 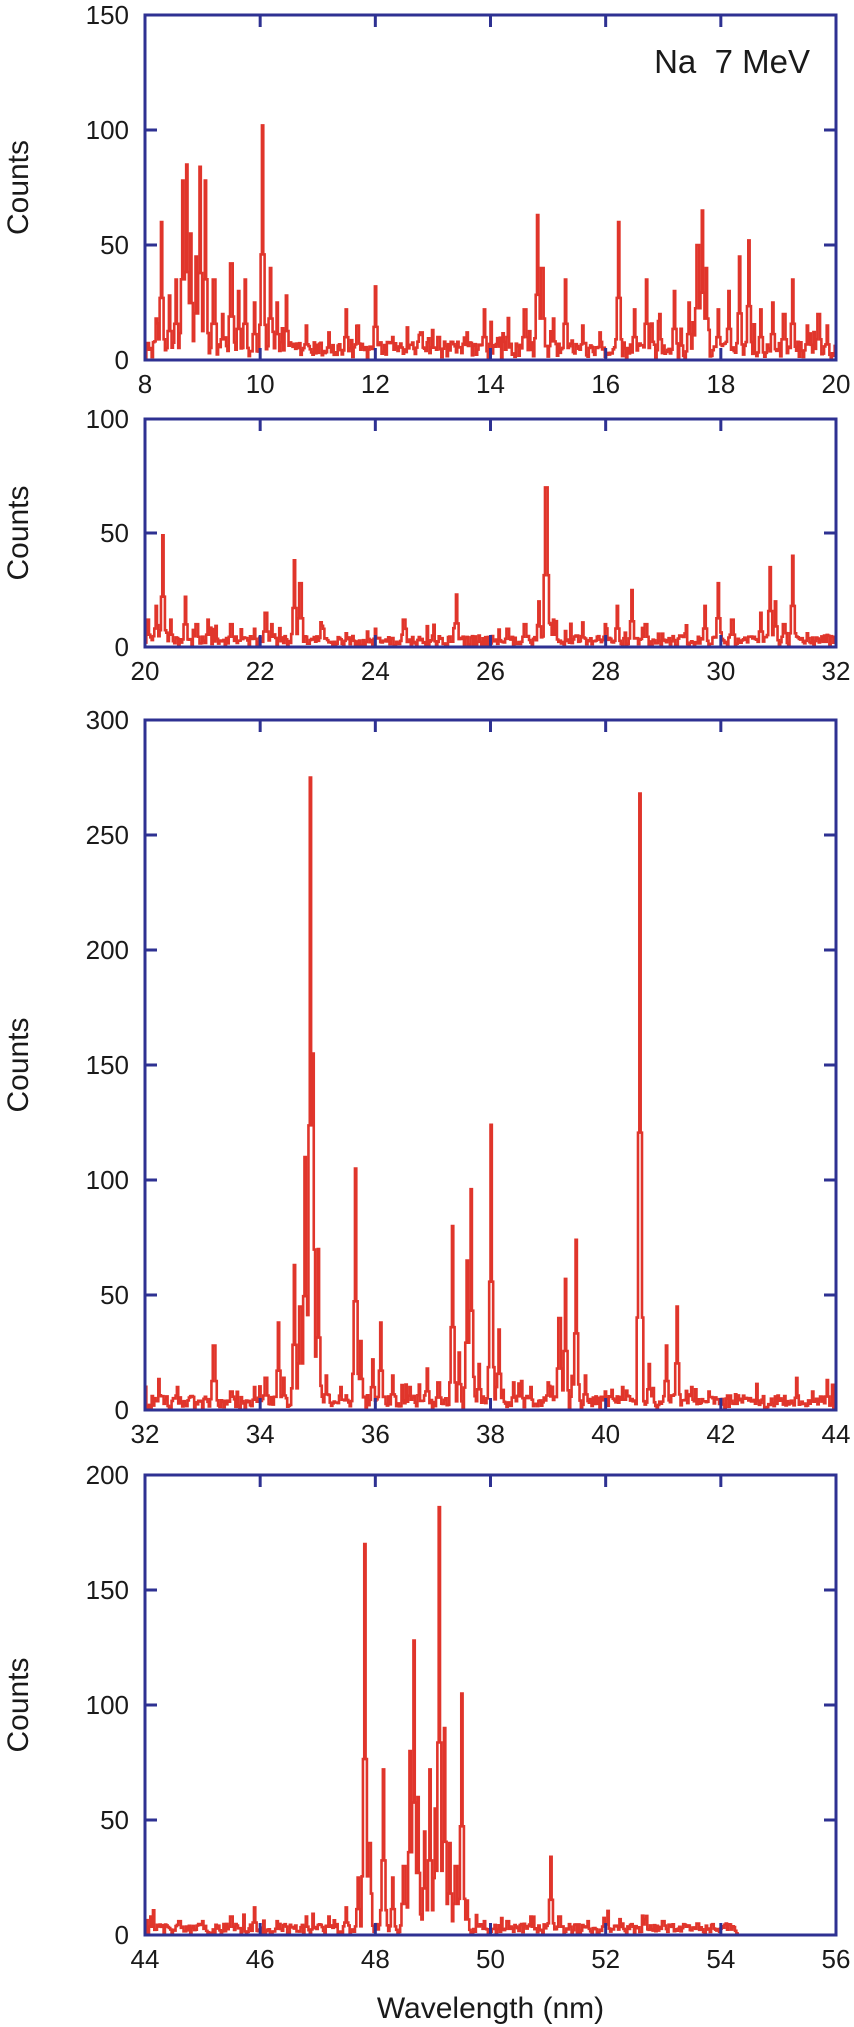 I want to click on x-tick-label: 22, so click(x=260, y=671).